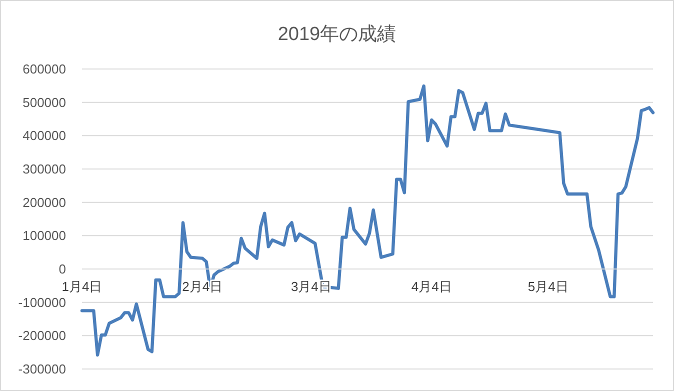 The image size is (674, 391). Describe the element at coordinates (44, 236) in the screenshot. I see `y-tick-label: 100000` at that location.